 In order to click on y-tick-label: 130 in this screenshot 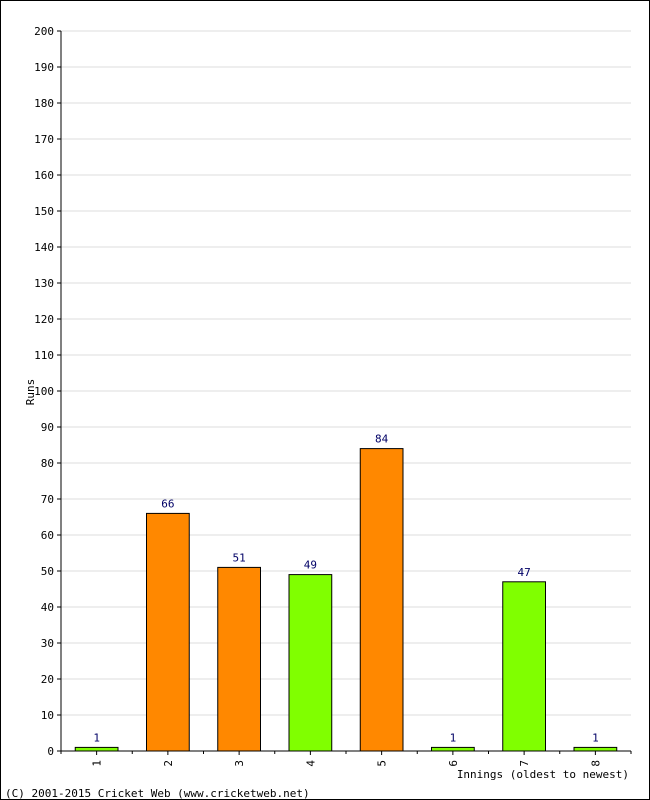, I will do `click(44, 283)`.